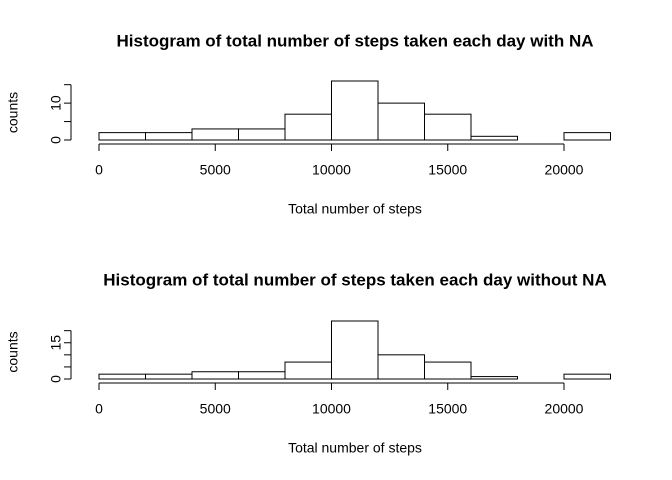  I want to click on y-tick-label: 15, so click(56, 343).